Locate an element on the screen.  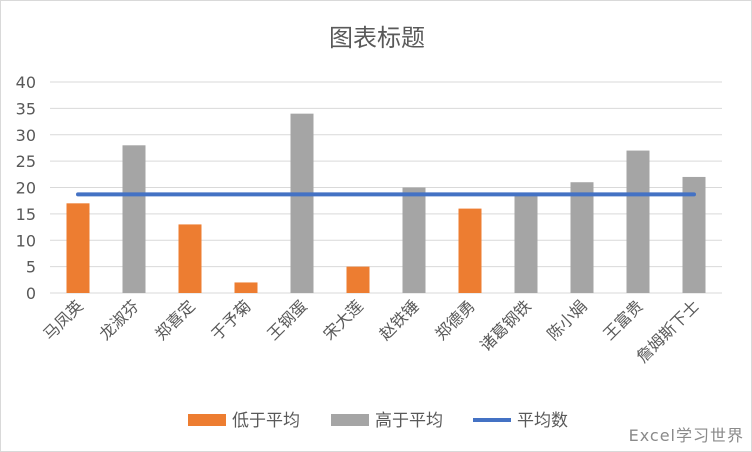
x-tick-label: 宋大莲 is located at coordinates (342, 319).